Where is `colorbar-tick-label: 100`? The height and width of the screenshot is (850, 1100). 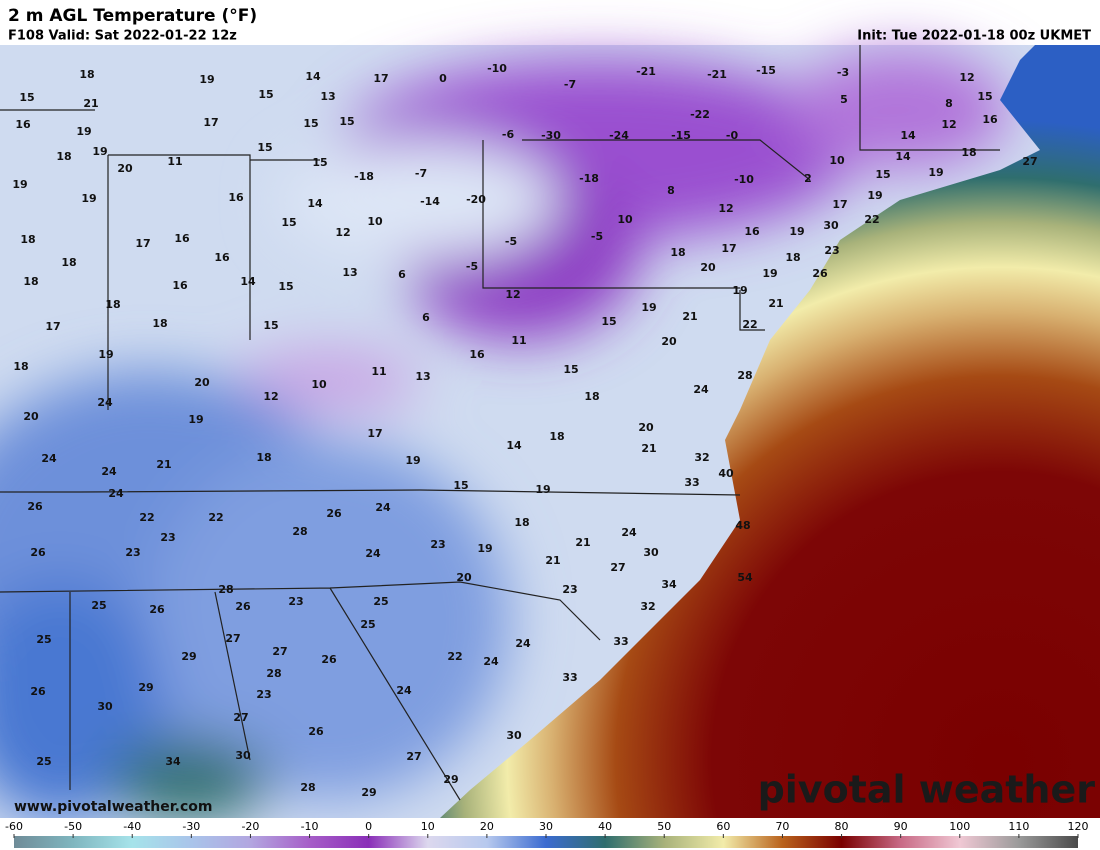
colorbar-tick-label: 100 is located at coordinates (959, 826).